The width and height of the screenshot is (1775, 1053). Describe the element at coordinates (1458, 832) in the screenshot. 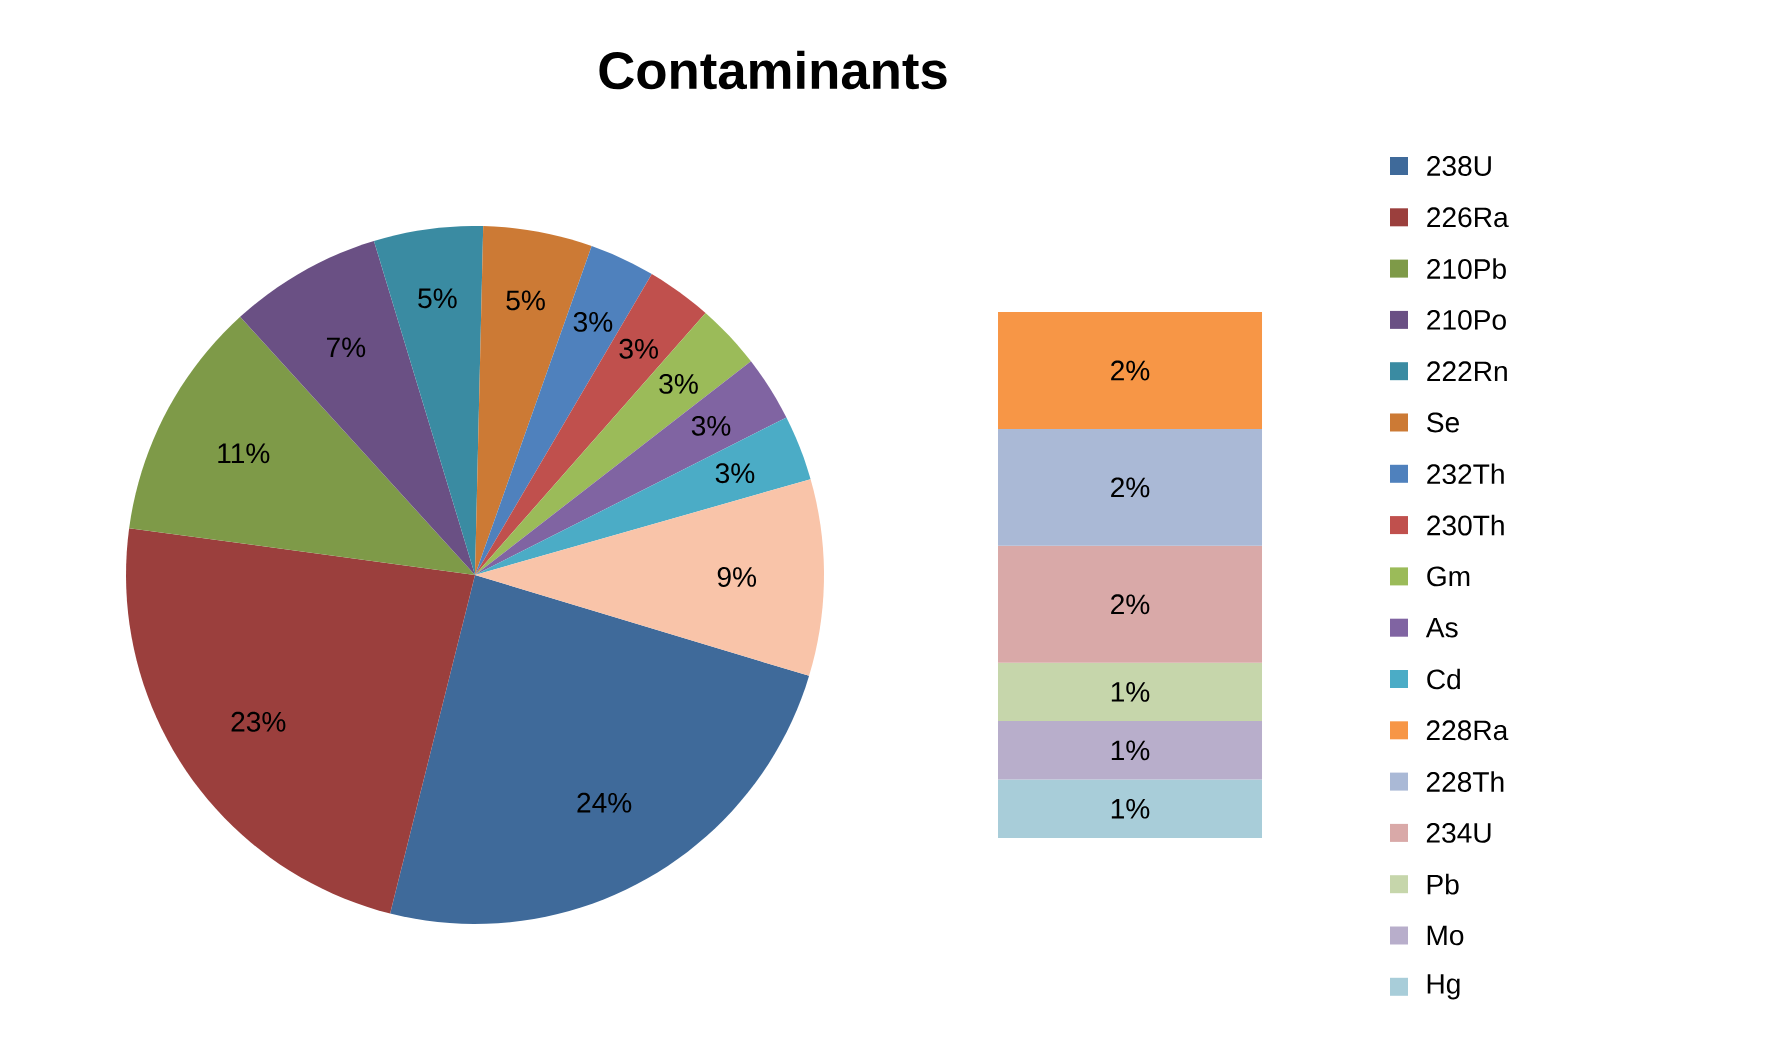

I see `legend-label: 234U` at that location.